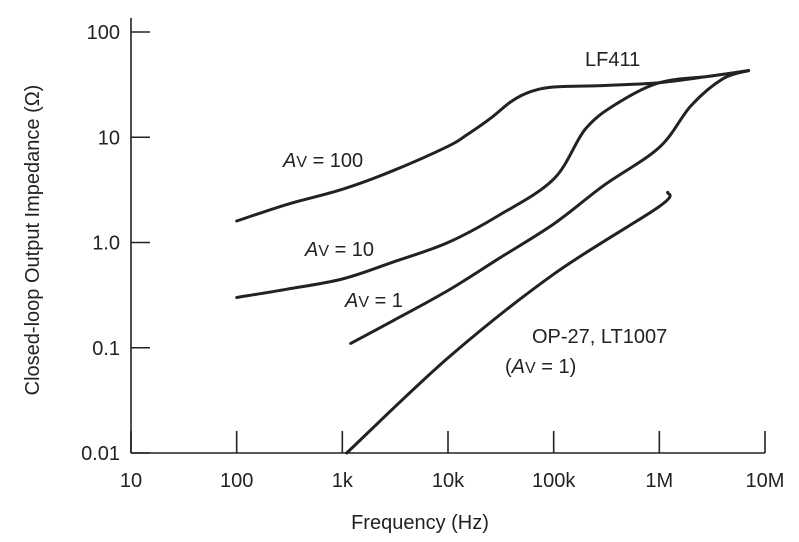 The width and height of the screenshot is (799, 542). I want to click on y-tick-label-4: 100, so click(103, 33).